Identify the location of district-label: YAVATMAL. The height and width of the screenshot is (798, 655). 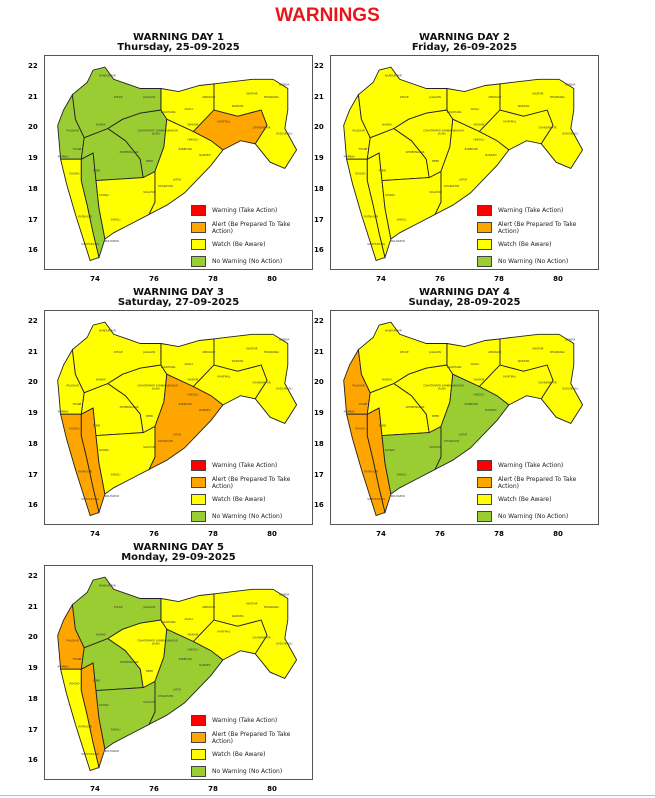
(224, 631).